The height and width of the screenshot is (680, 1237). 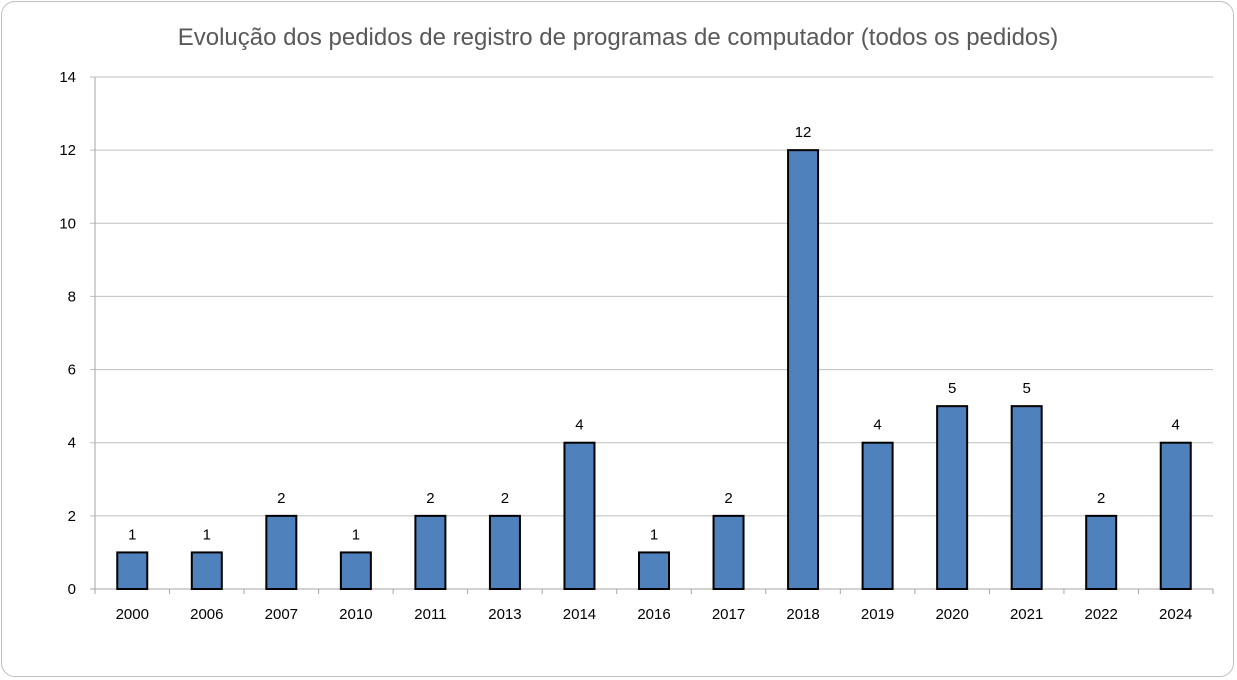 What do you see at coordinates (430, 552) in the screenshot?
I see `bar-2011` at bounding box center [430, 552].